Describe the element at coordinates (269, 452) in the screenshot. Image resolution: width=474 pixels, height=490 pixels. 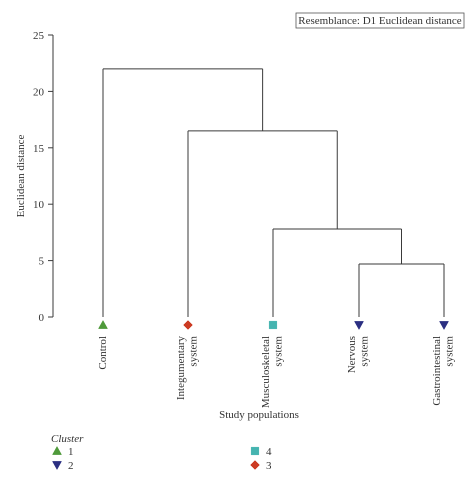
I see `legend-label: 4` at that location.